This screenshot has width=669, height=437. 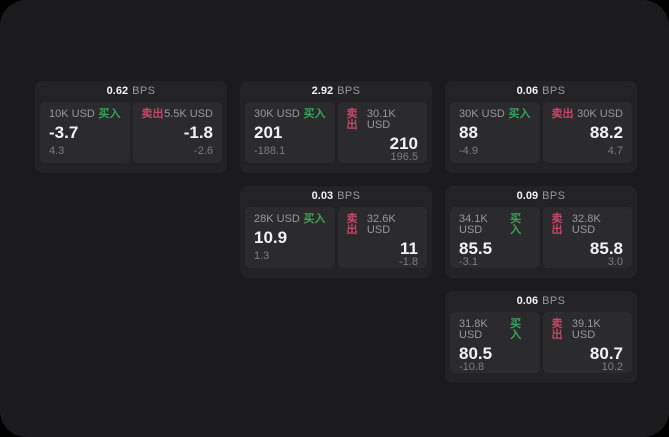 What do you see at coordinates (290, 132) in the screenshot?
I see `buy-tile: 30K USD 买入 201 -188.1` at bounding box center [290, 132].